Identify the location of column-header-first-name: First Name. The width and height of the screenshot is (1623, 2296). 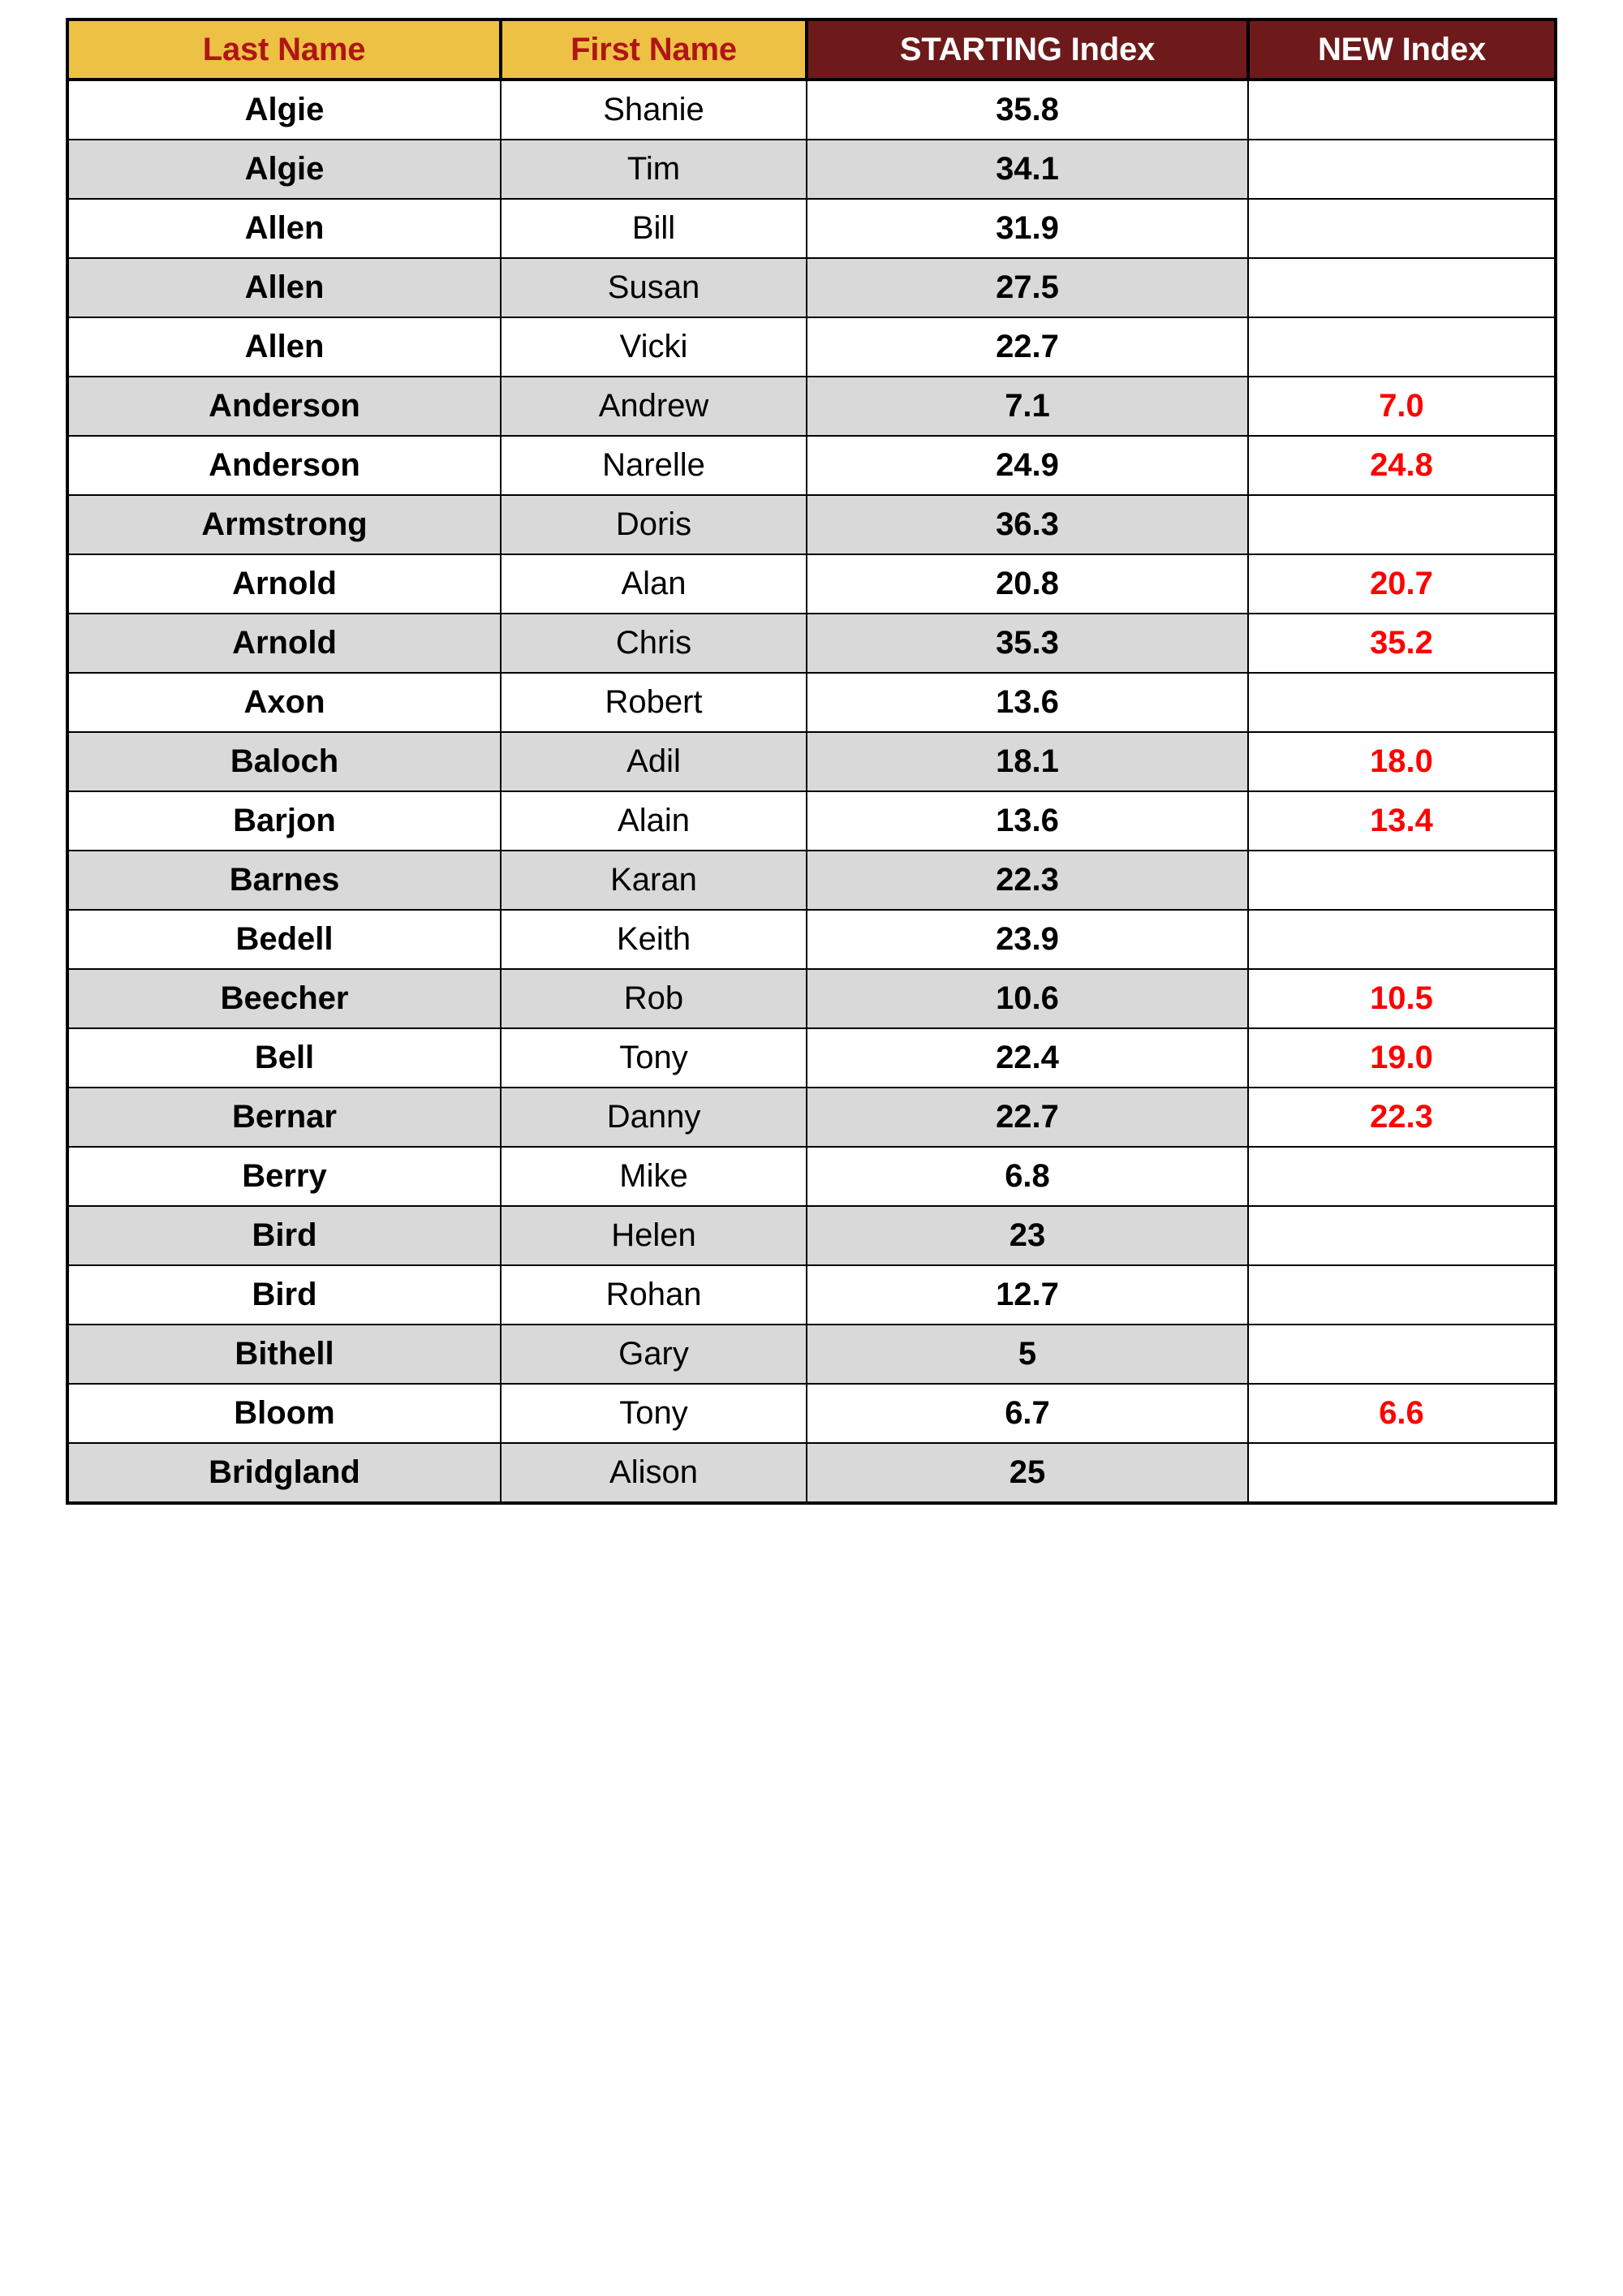
(653, 50).